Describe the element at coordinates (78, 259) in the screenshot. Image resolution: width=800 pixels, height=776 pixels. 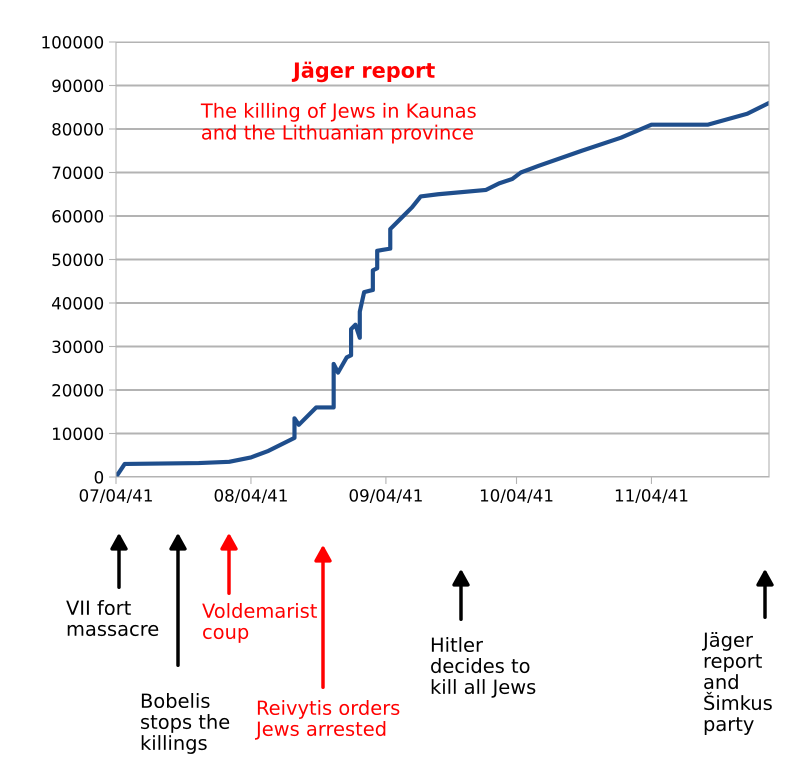
I see `y-tick-label: 50000` at that location.